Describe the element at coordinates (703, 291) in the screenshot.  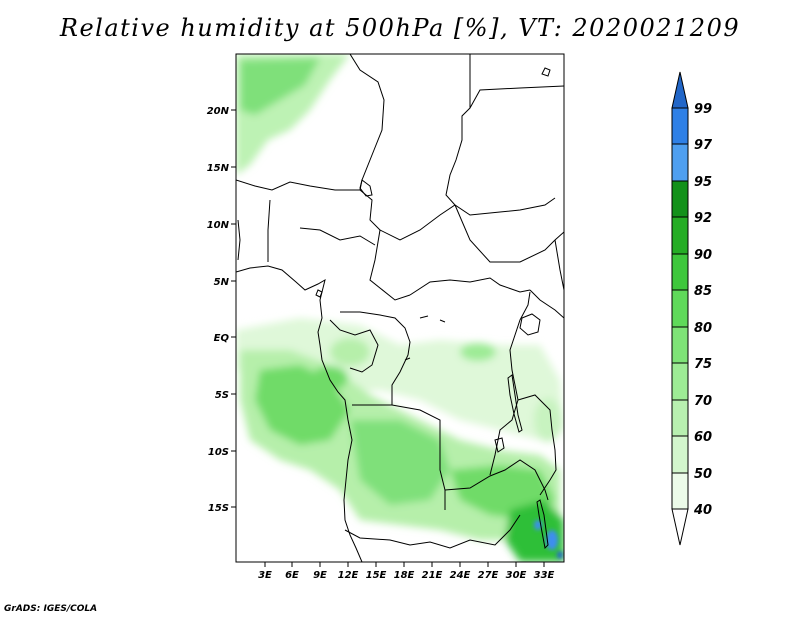
I see `colorbar-label-85: 85` at that location.